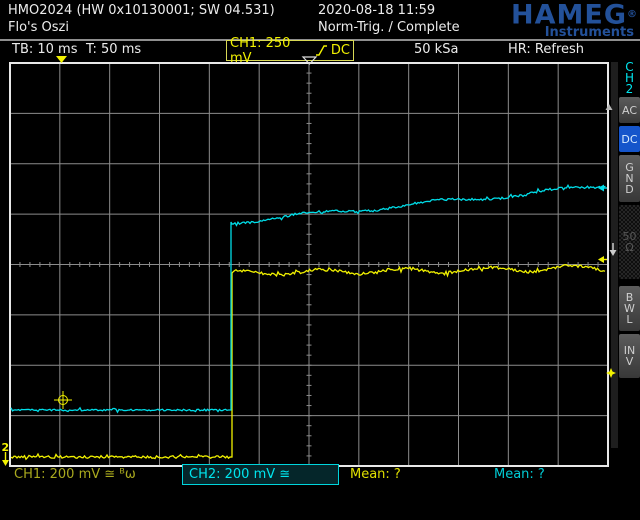 The width and height of the screenshot is (640, 520). I want to click on menu-button-inv: INV, so click(629, 356).